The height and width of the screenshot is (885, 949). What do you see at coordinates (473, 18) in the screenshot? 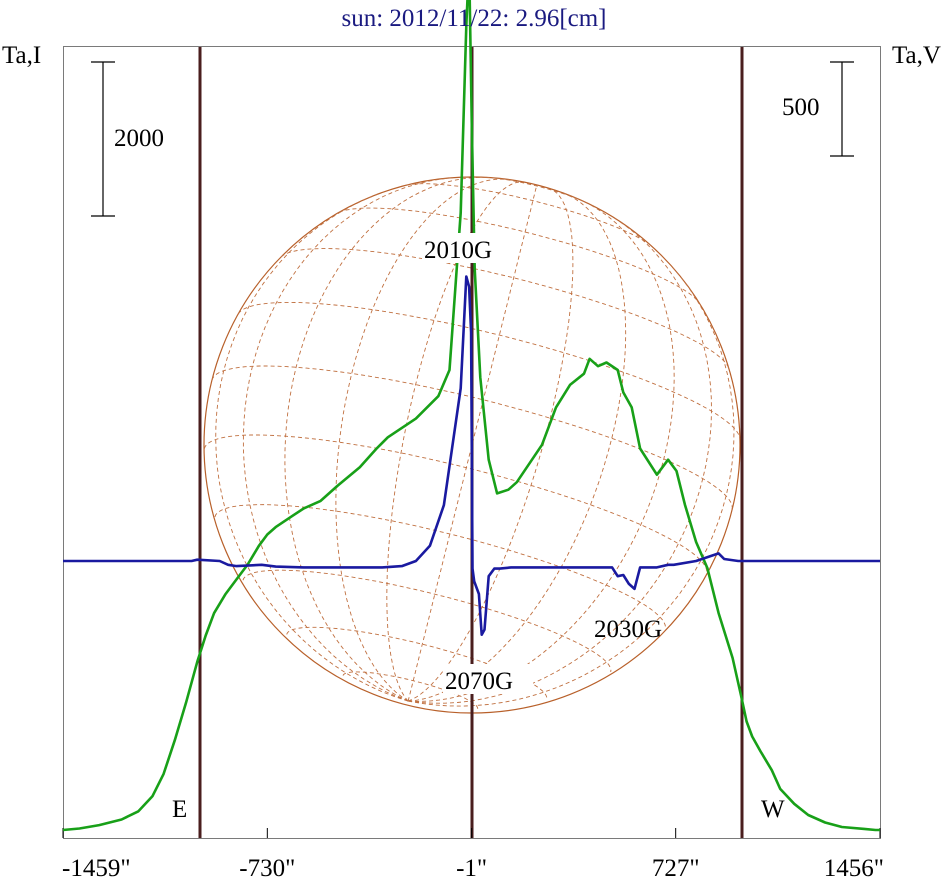
I see `chart-title: sun: 2012/11/22: 2.96[cm]` at bounding box center [473, 18].